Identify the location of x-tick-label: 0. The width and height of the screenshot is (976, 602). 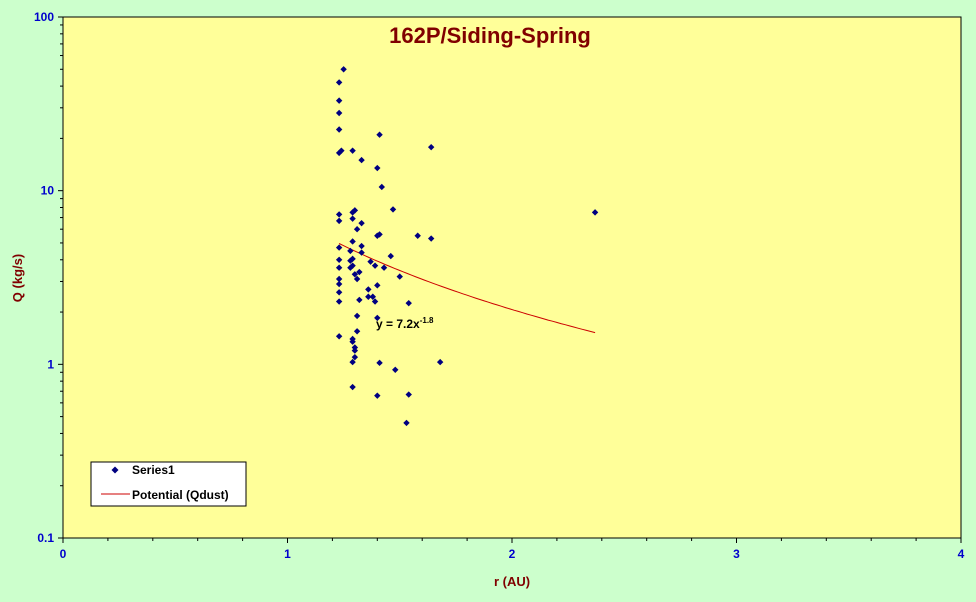
(63, 554).